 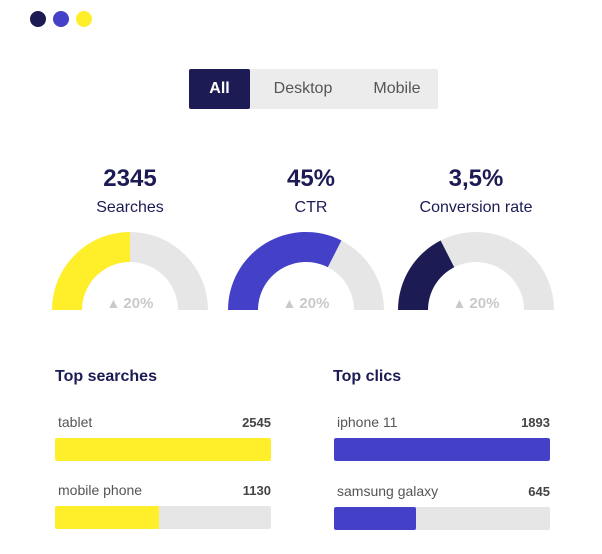 I want to click on item-value: 645, so click(x=539, y=491).